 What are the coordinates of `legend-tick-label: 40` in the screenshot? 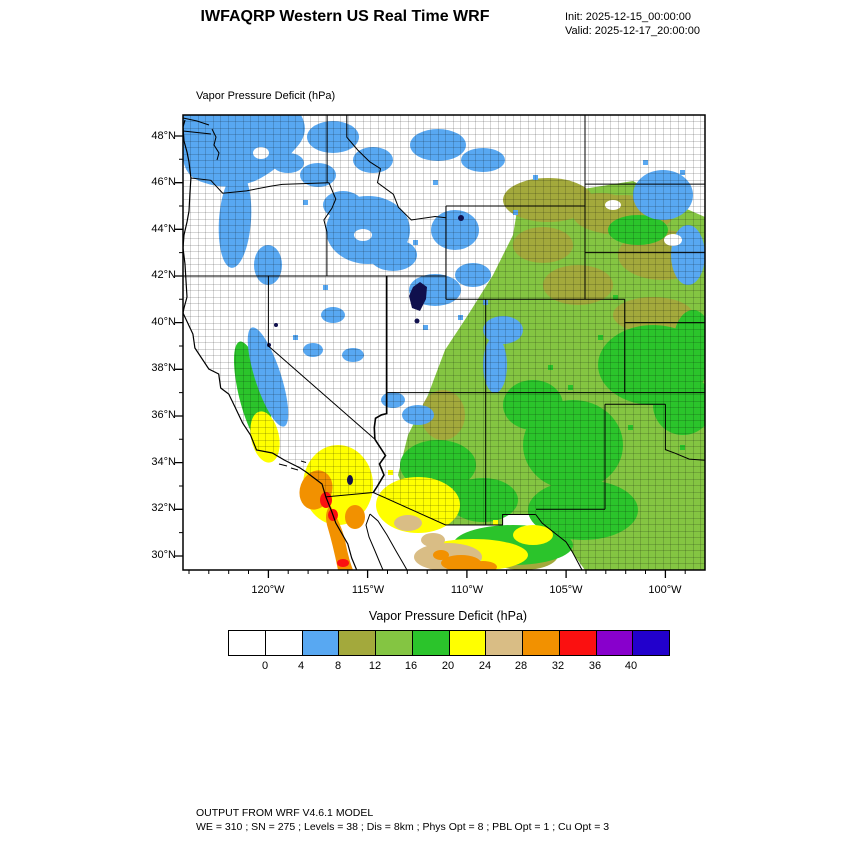 It's located at (631, 666).